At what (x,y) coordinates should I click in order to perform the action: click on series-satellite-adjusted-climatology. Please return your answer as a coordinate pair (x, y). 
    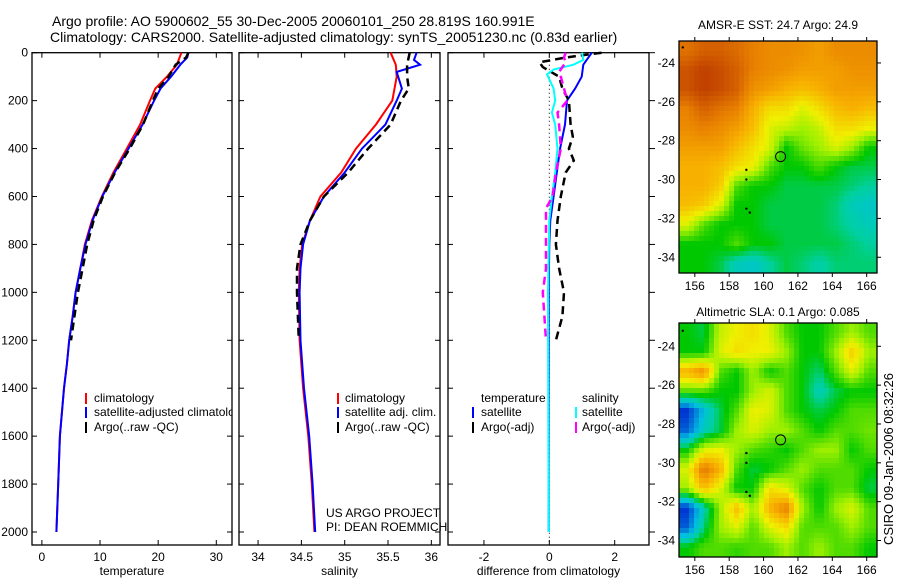
    Looking at the image, I should click on (122, 292).